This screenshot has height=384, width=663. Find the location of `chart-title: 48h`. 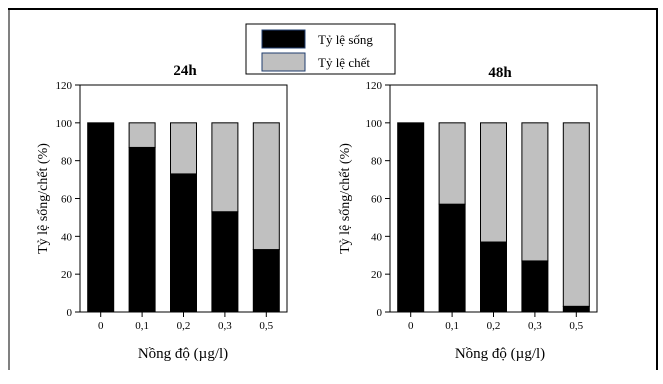

chart-title: 48h is located at coordinates (500, 73).